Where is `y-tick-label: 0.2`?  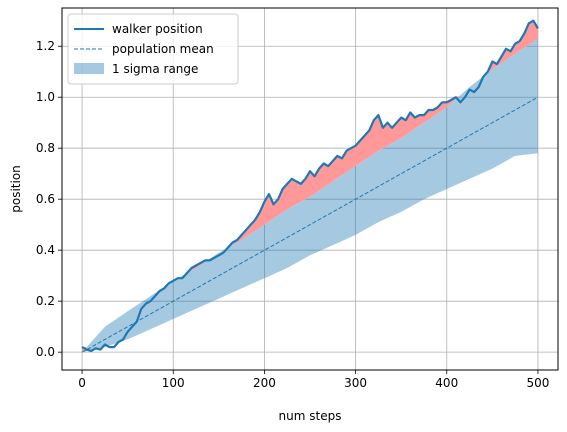
y-tick-label: 0.2 is located at coordinates (45, 301).